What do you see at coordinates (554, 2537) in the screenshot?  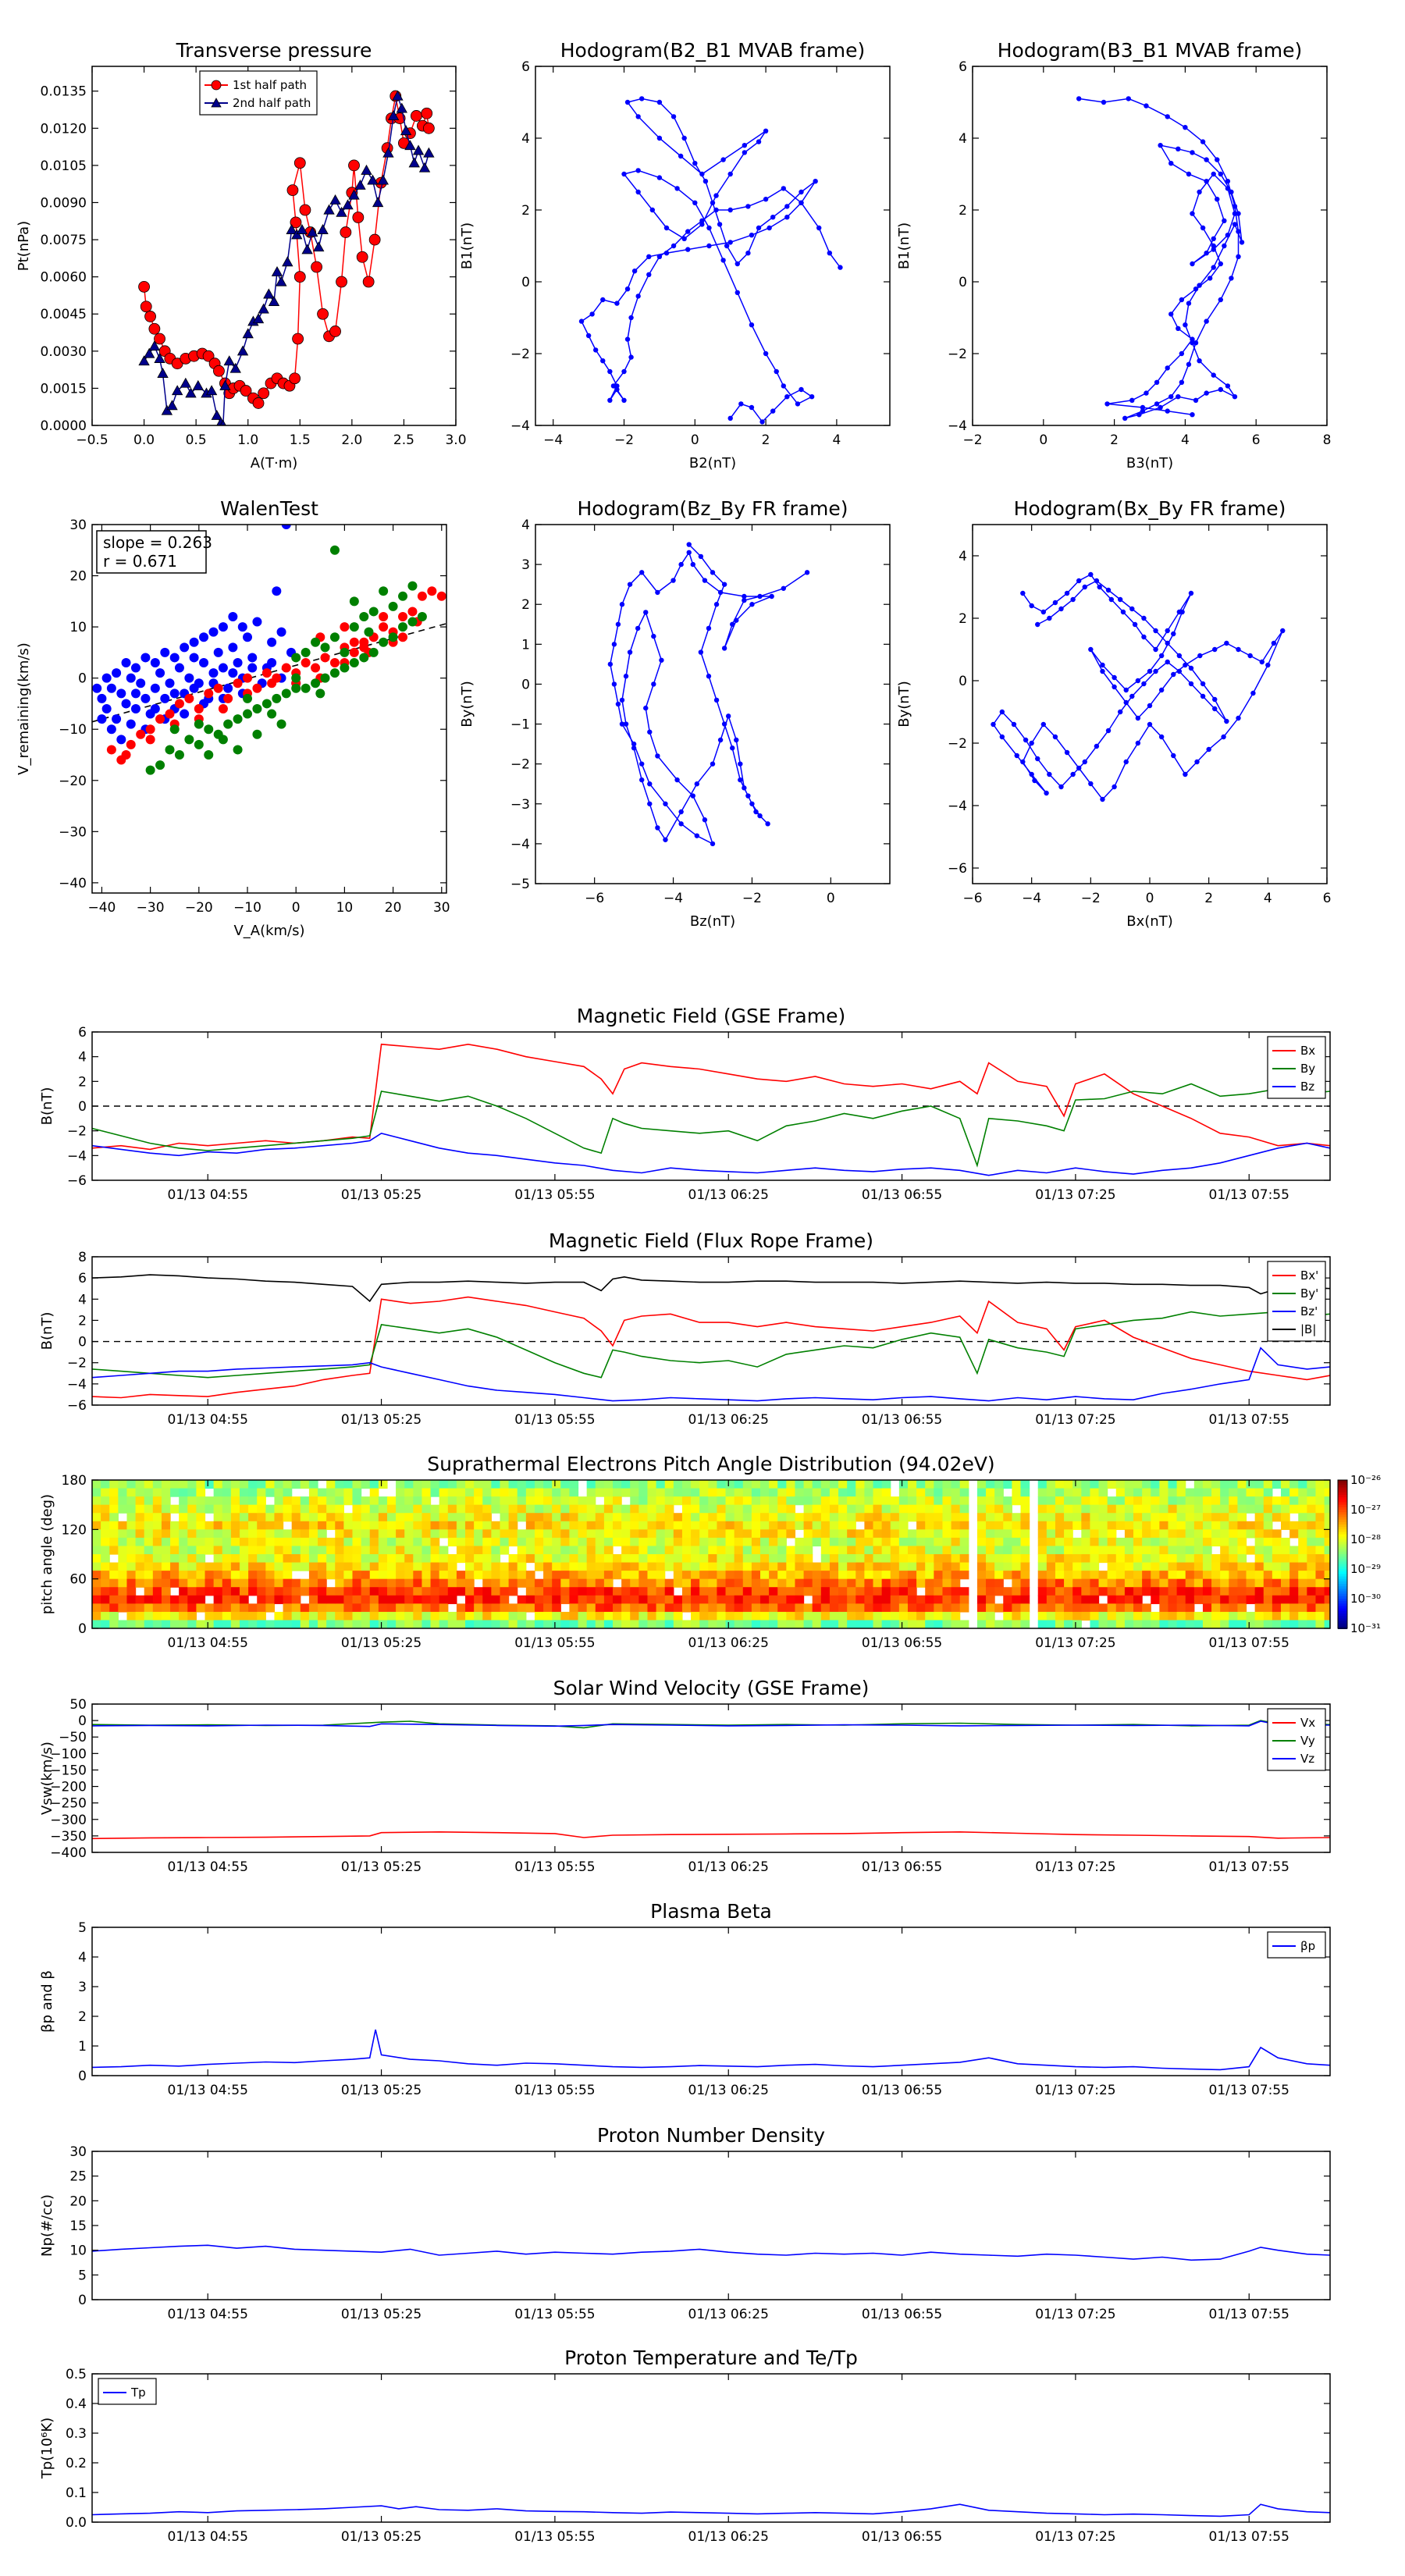 I see `x-tick-label: 01/13 05:55` at bounding box center [554, 2537].